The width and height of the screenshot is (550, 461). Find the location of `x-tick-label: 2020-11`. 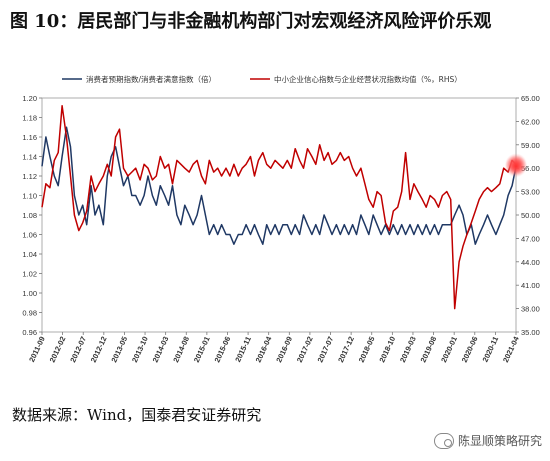

x-tick-label: 2020-11 is located at coordinates (491, 349).